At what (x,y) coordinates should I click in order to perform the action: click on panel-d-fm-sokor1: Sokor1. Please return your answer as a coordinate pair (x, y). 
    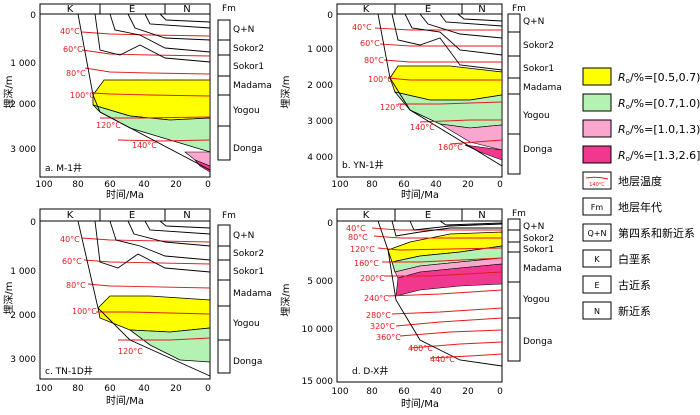
    Looking at the image, I should click on (538, 250).